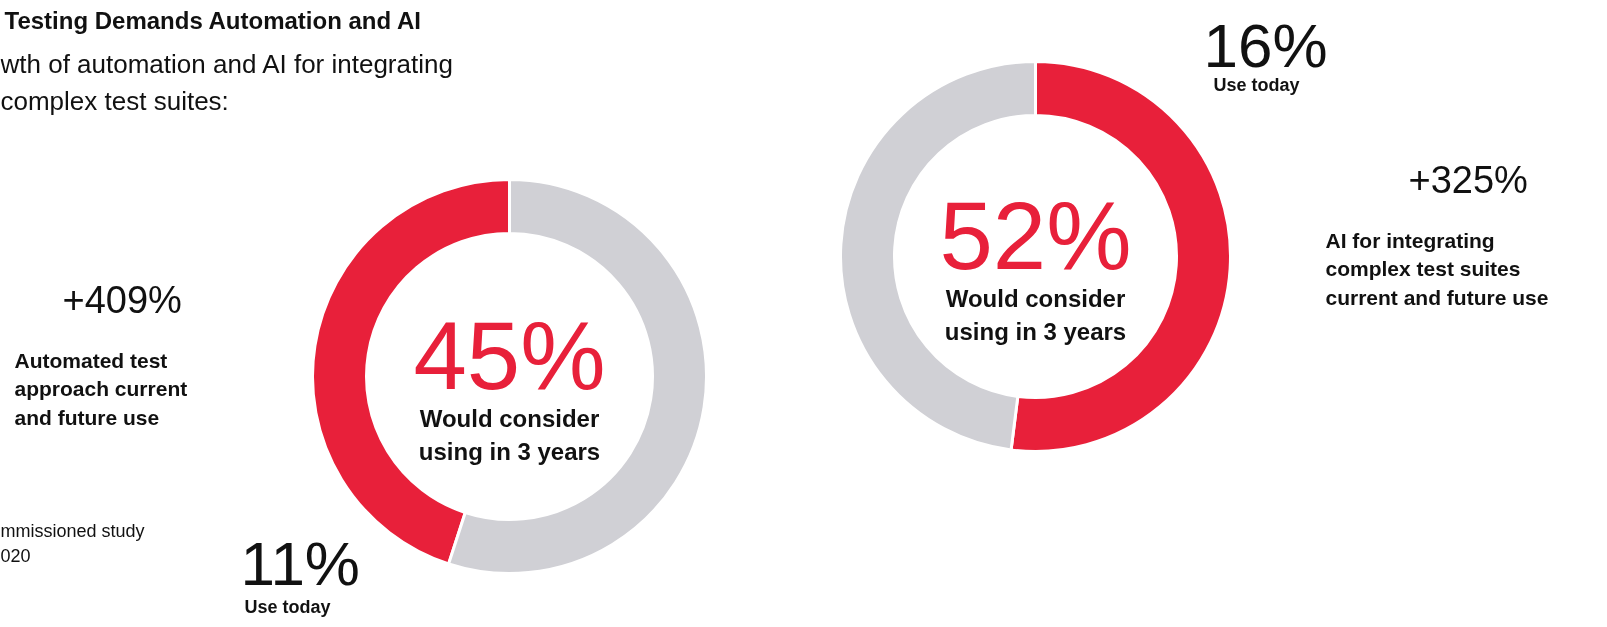 This screenshot has height=627, width=1607. What do you see at coordinates (212, 20) in the screenshot?
I see `chart-title: Testing Demands Automation and AI` at bounding box center [212, 20].